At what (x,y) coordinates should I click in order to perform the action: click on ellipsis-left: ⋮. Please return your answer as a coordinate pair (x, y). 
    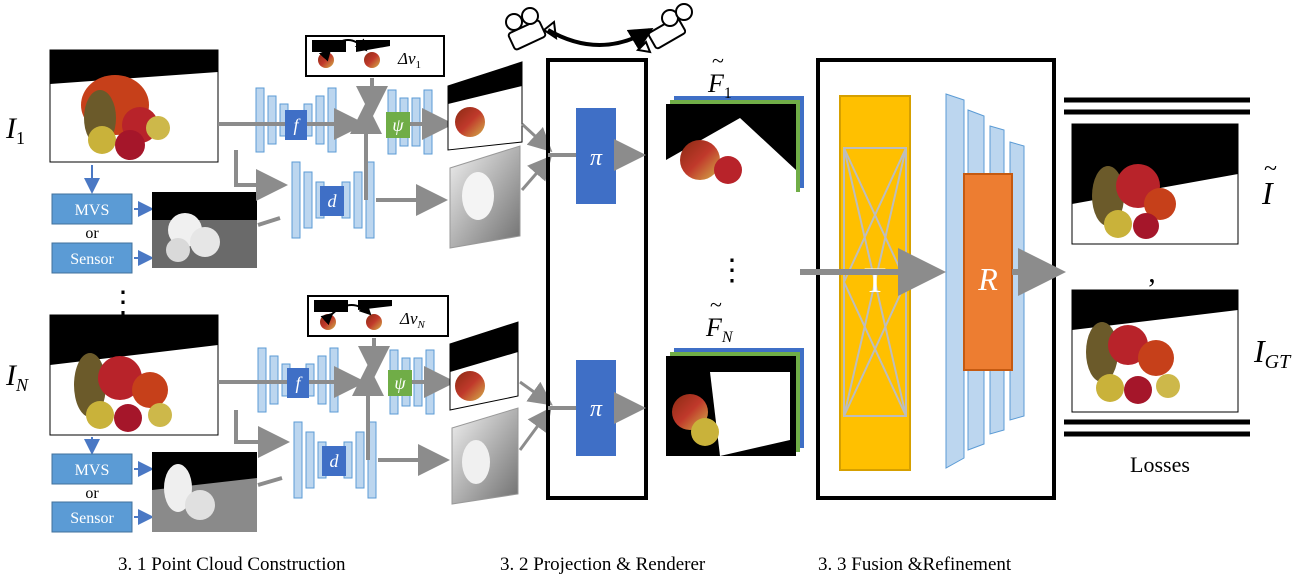
    Looking at the image, I should click on (123, 302).